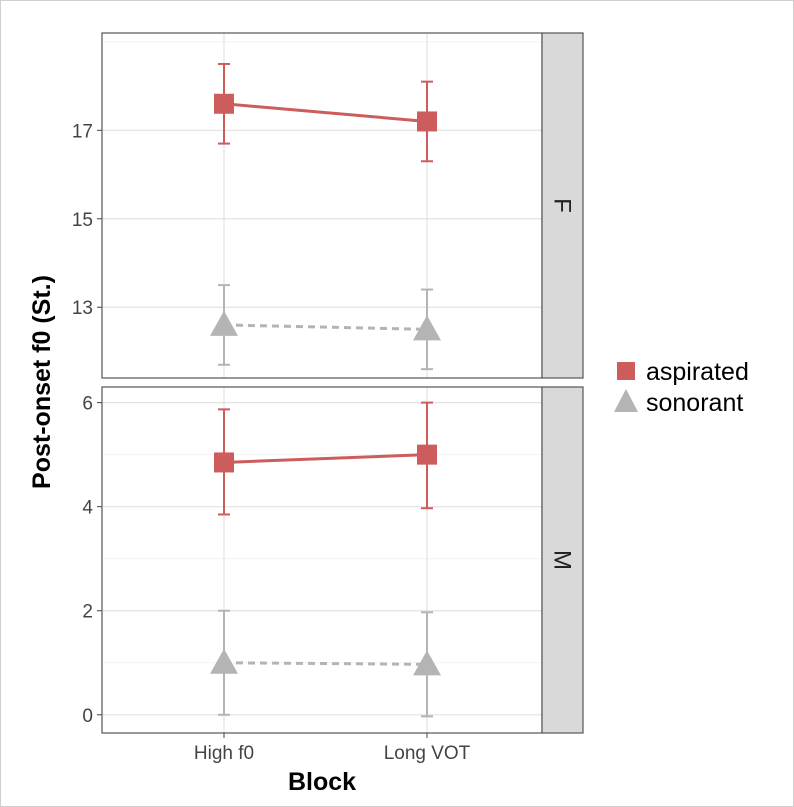  I want to click on legend-label-aspirated: aspirated, so click(697, 372).